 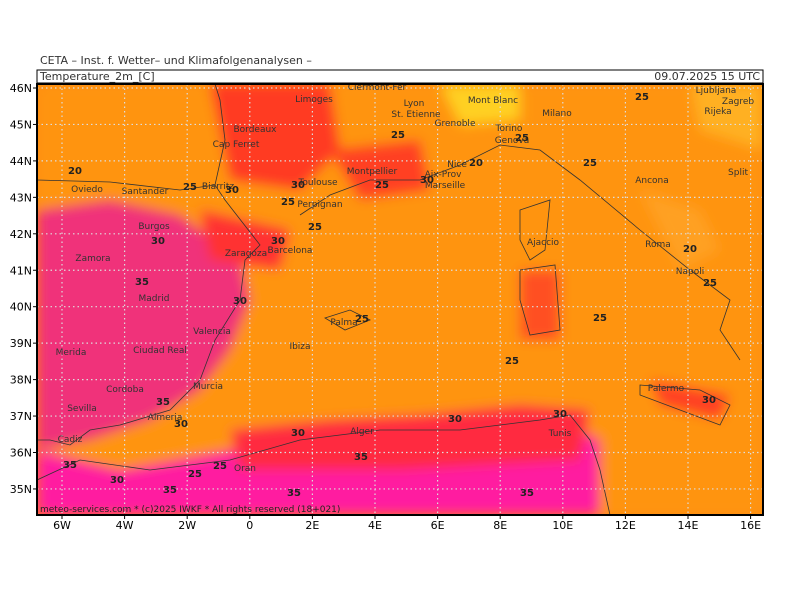 What do you see at coordinates (165, 418) in the screenshot?
I see `city-label: Almeria` at bounding box center [165, 418].